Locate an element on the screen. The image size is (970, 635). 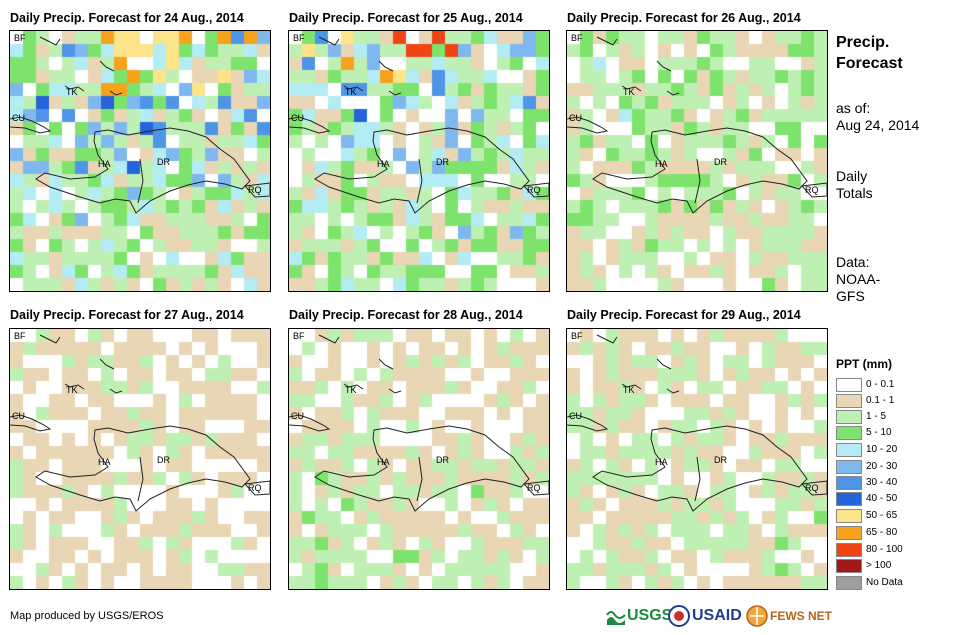
usaid-logo: USAID is located at coordinates (705, 616).